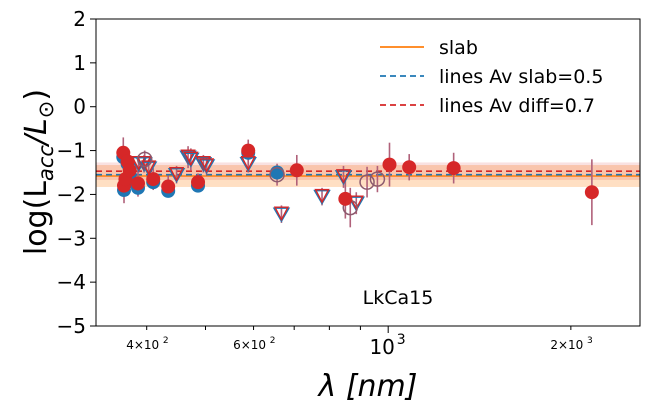 This screenshot has height=413, width=648. Describe the element at coordinates (79, 107) in the screenshot. I see `y-tick-label: 0` at that location.